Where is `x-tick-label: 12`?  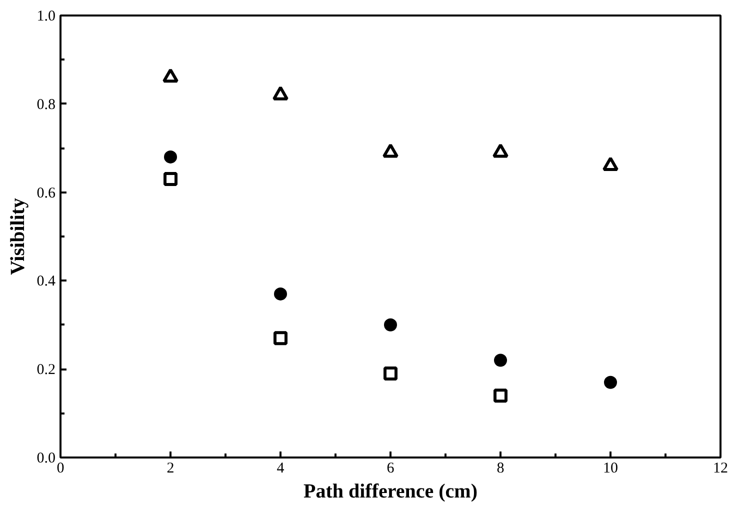
x-tick-label: 12 is located at coordinates (720, 468).